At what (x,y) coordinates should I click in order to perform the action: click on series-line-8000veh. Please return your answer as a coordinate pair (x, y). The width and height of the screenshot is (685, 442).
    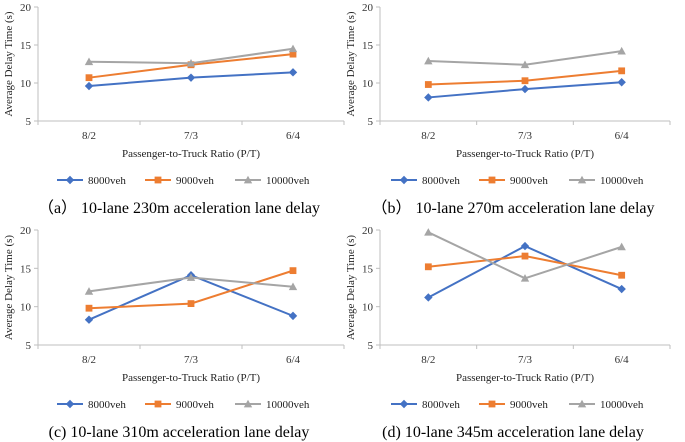
    Looking at the image, I should click on (191, 297).